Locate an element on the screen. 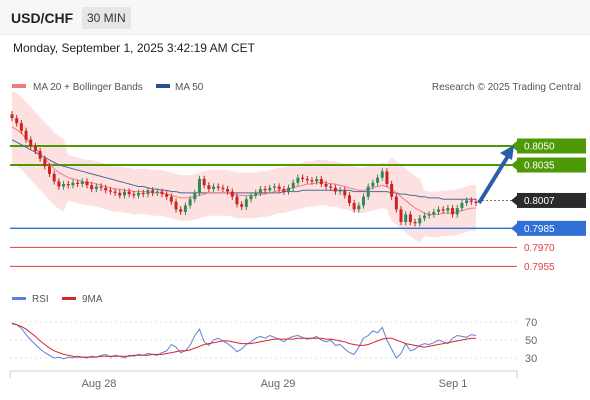 The height and width of the screenshot is (400, 590). forecast-arrow-shaft is located at coordinates (493, 179).